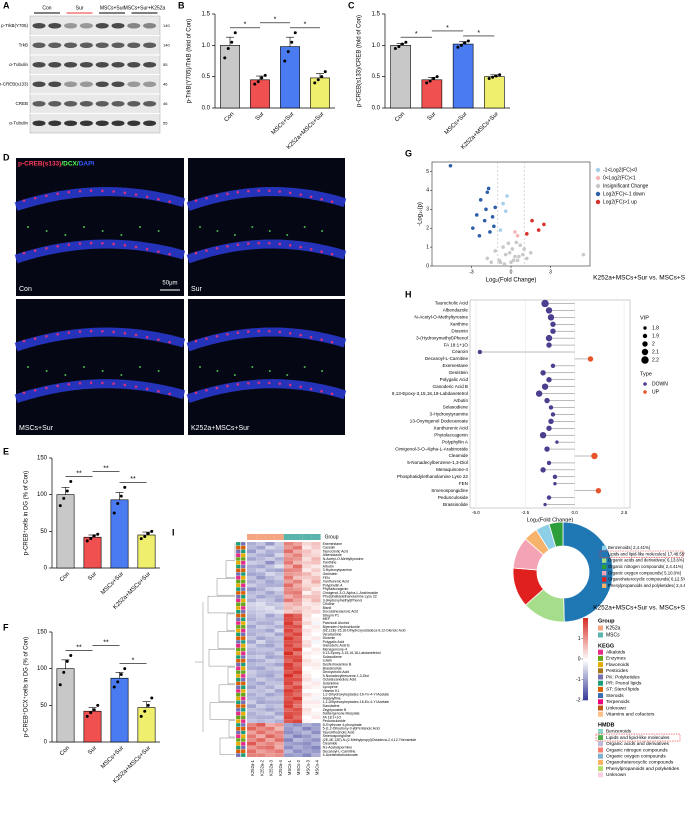 The height and width of the screenshot is (817, 685). Describe the element at coordinates (453, 497) in the screenshot. I see `y-tick-label: Pedunculoside` at that location.